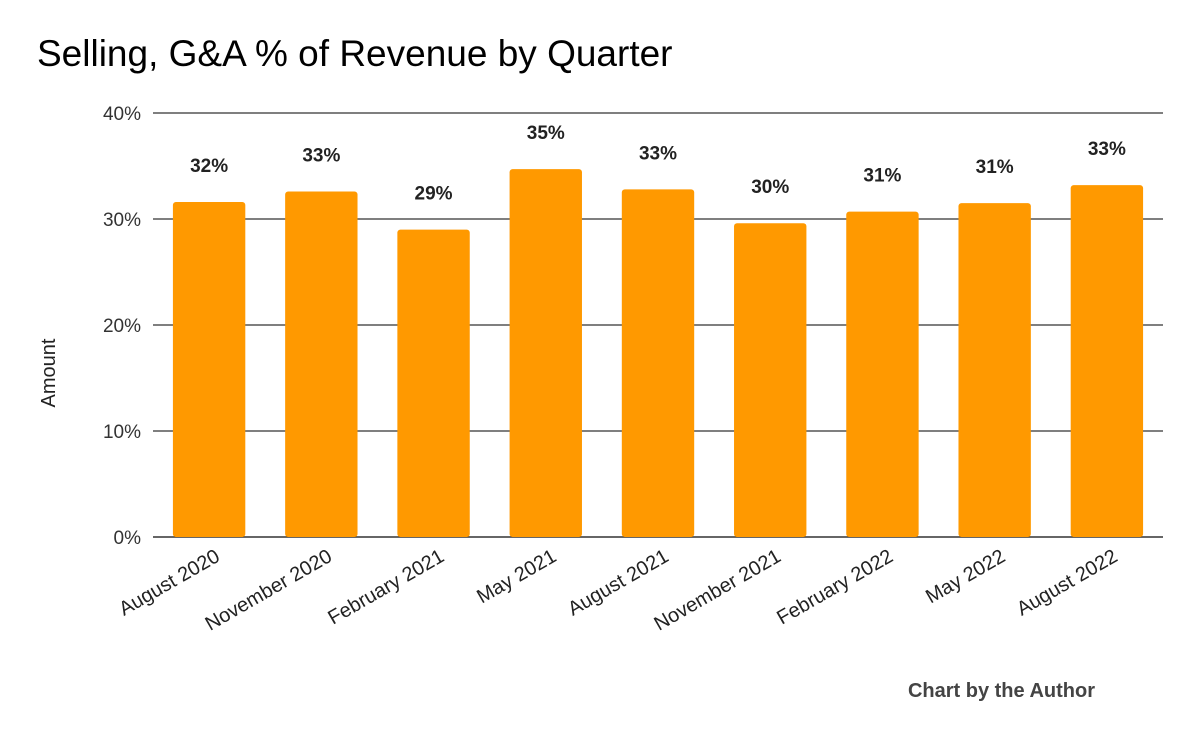 The width and height of the screenshot is (1200, 742). Describe the element at coordinates (618, 582) in the screenshot. I see `x-tick-label: August 2021` at that location.